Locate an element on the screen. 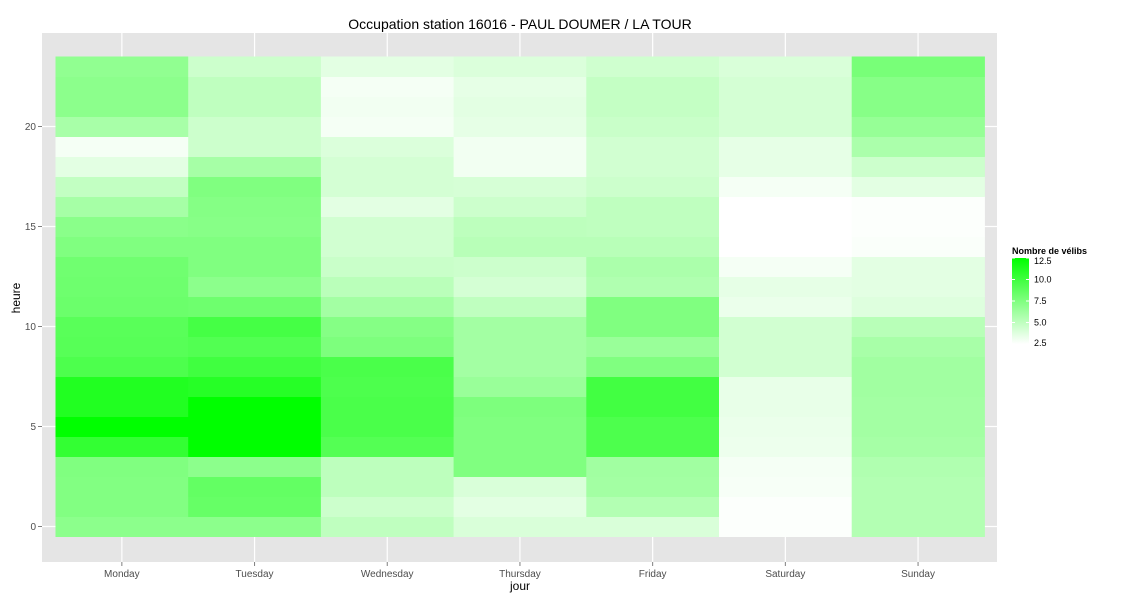 This screenshot has width=1125, height=600. legend-color-bar is located at coordinates (1020, 301).